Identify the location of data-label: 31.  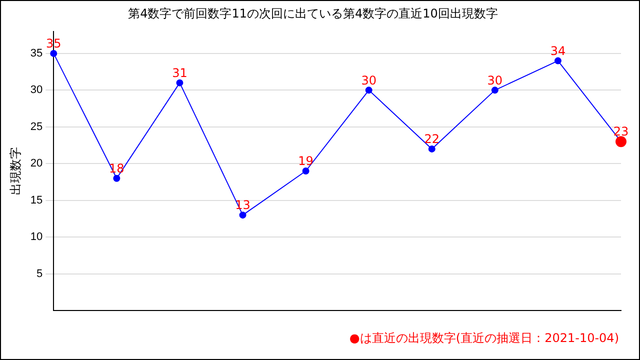
(180, 73).